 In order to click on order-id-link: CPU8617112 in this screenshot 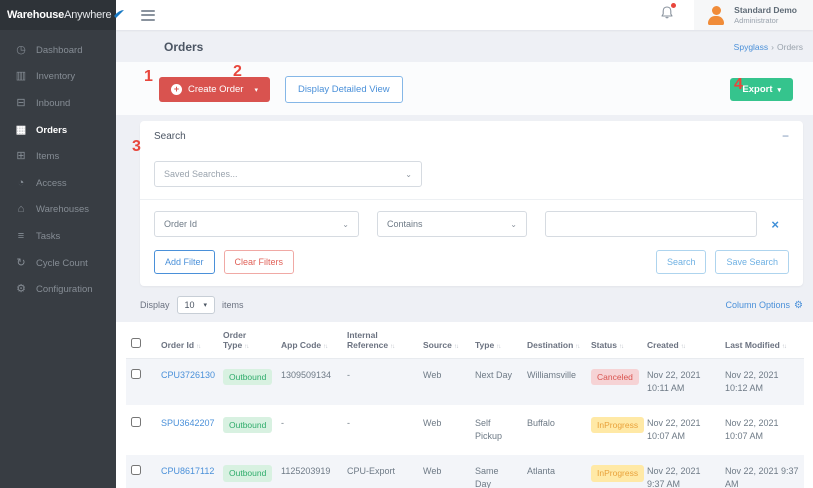, I will do `click(188, 471)`.